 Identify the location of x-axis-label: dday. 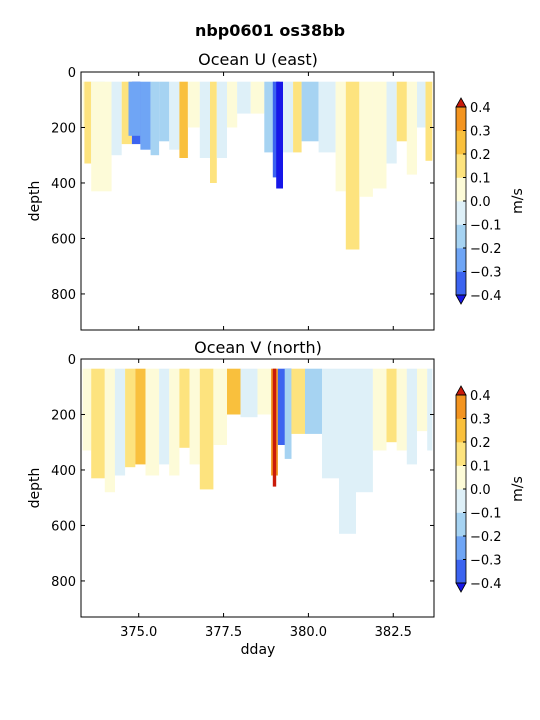
(258, 650).